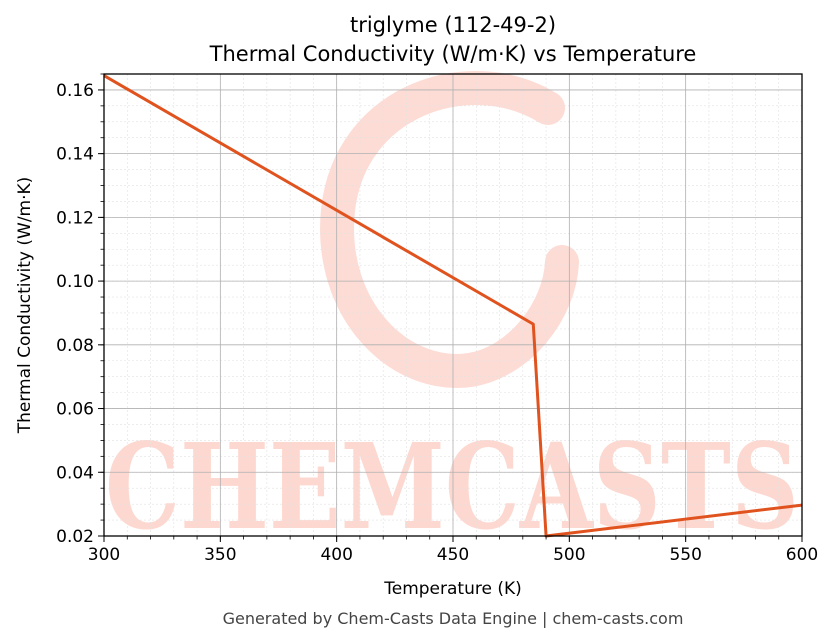 This screenshot has width=836, height=644. I want to click on x-tick-label: 450, so click(453, 555).